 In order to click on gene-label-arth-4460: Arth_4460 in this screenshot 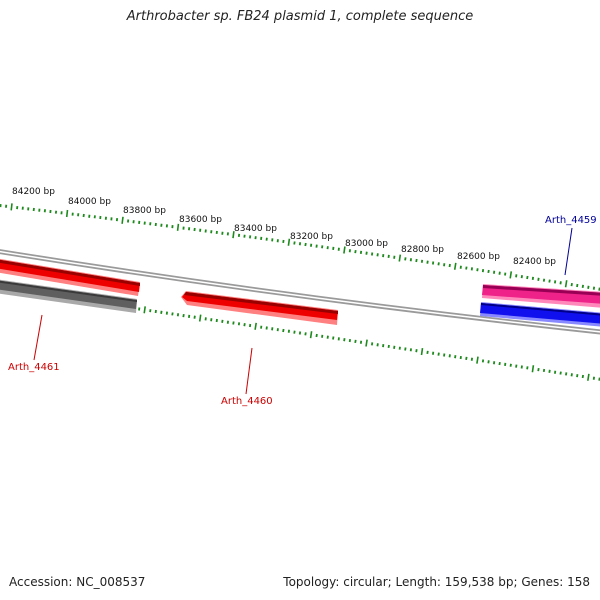, I will do `click(247, 377)`.